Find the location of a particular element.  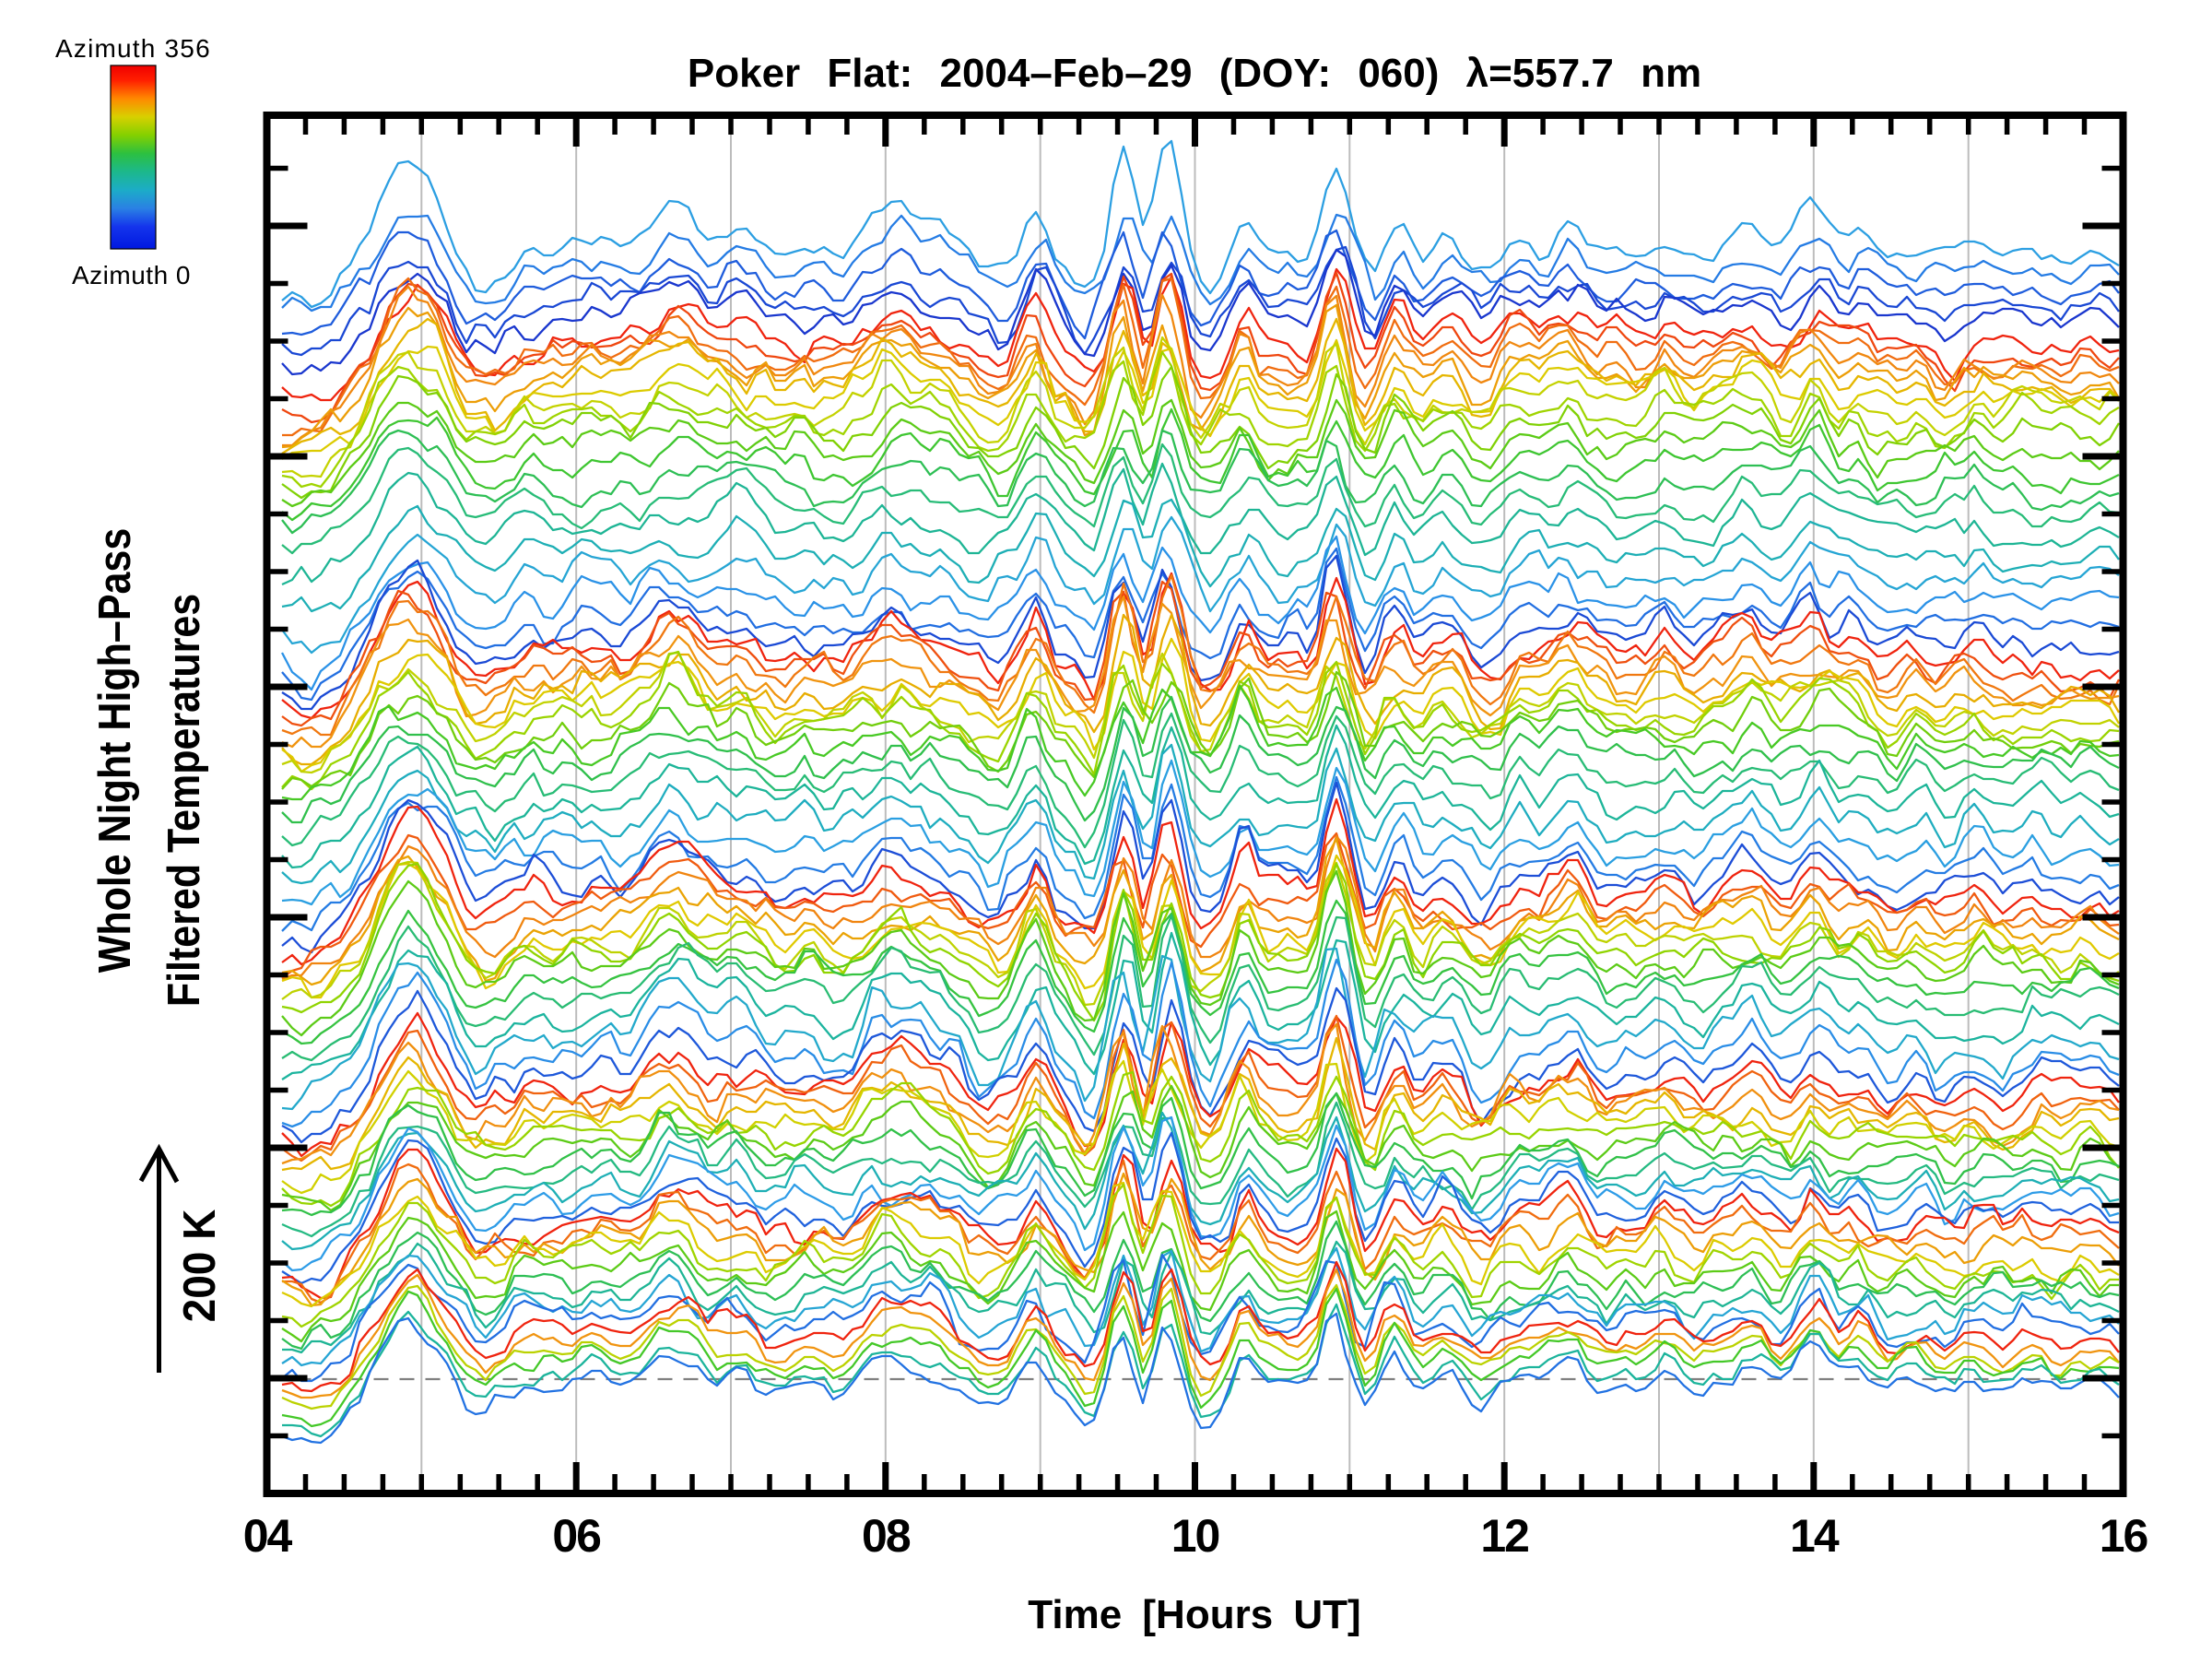

svg-text: Whole Night High–Pass is located at coordinates (113, 751).